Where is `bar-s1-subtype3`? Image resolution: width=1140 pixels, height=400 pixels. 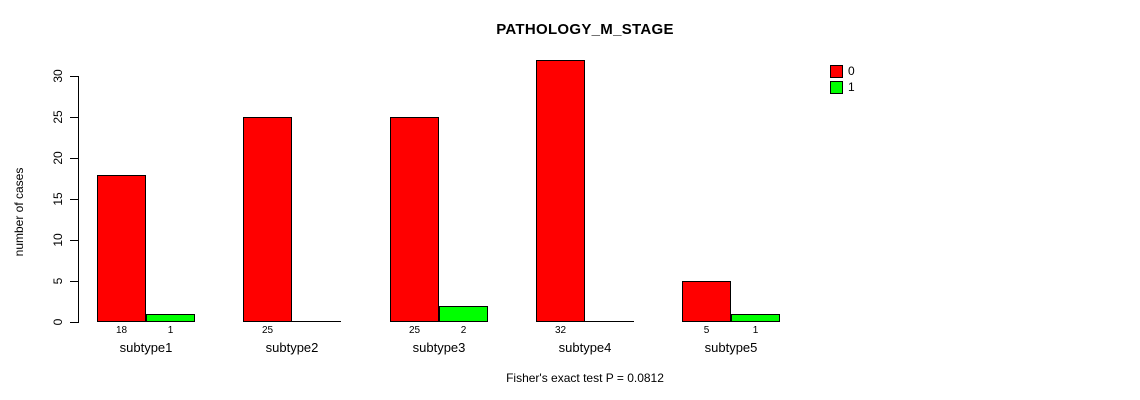 bar-s1-subtype3 is located at coordinates (463, 314).